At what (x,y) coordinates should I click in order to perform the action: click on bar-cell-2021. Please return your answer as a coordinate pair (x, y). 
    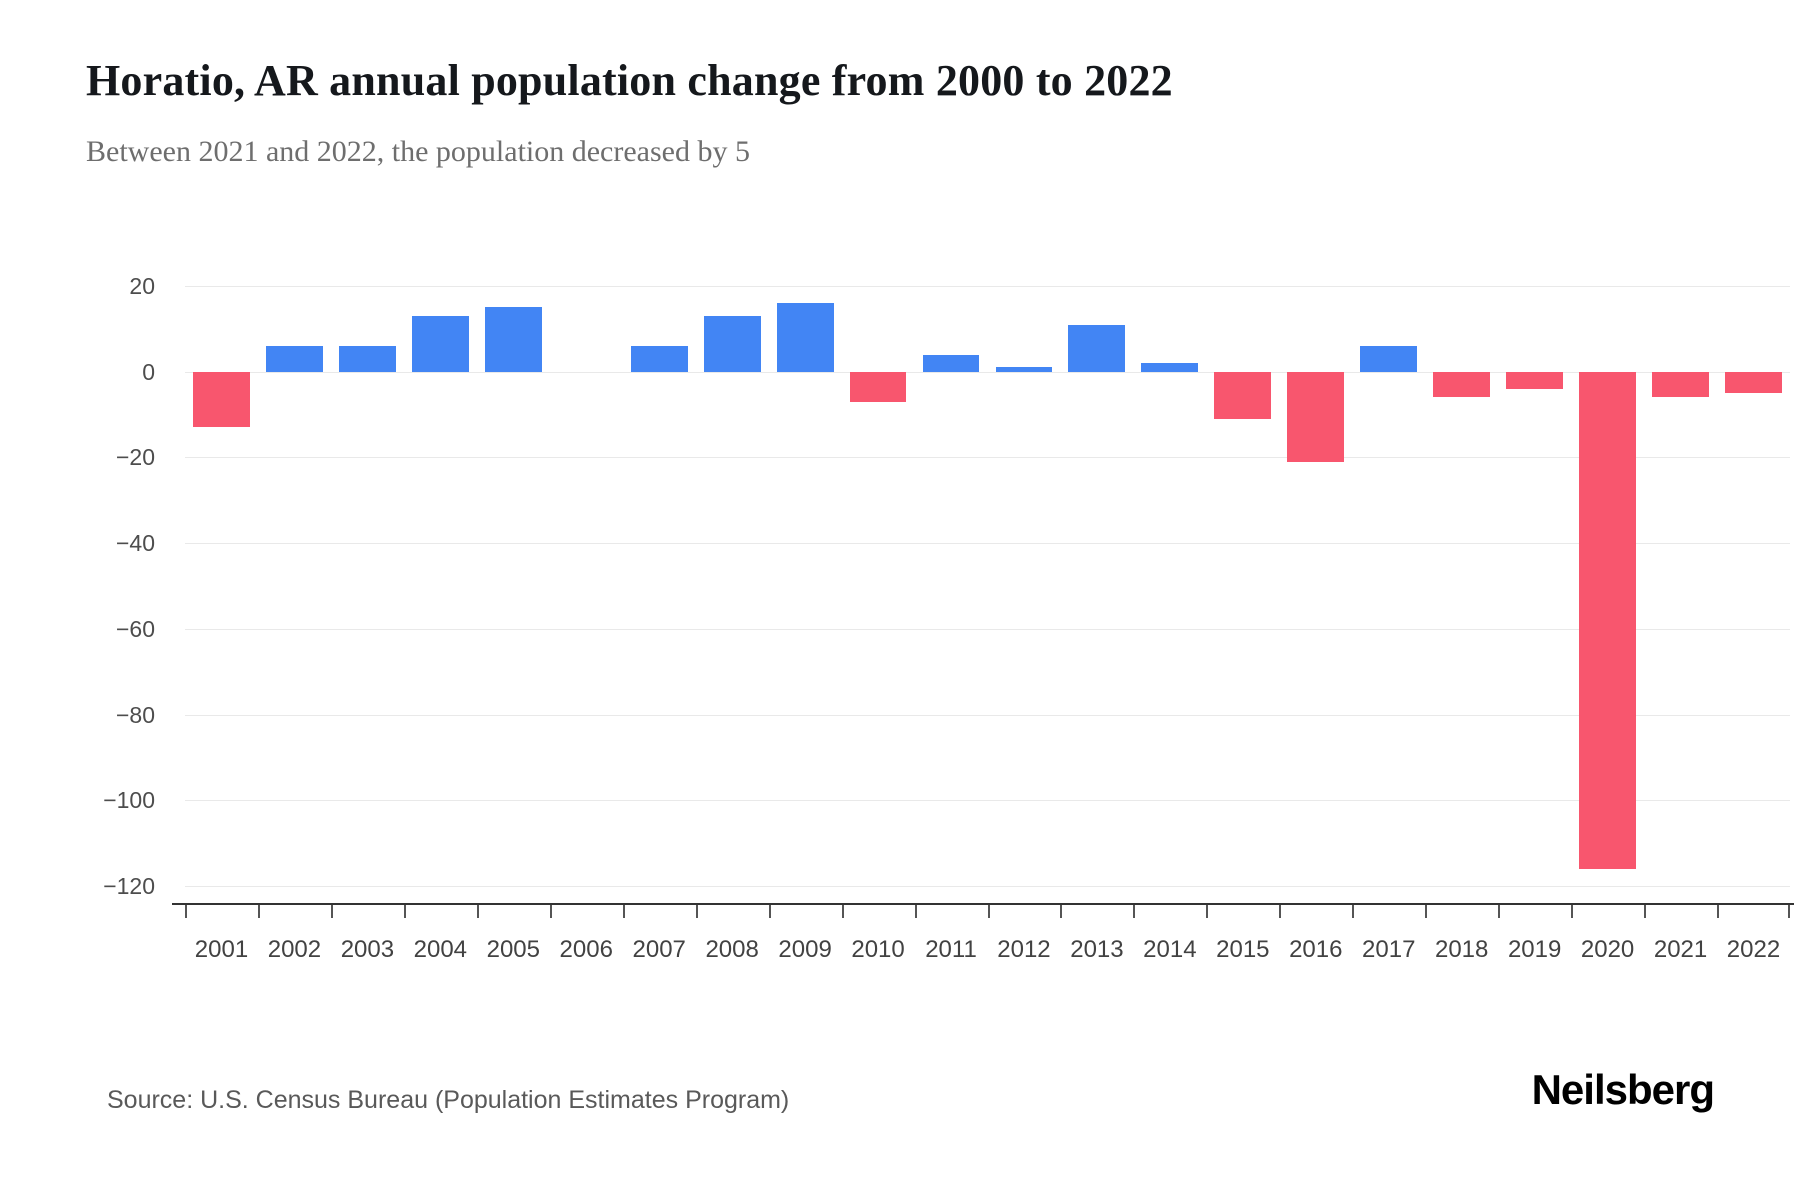
    Looking at the image, I should click on (1680, 586).